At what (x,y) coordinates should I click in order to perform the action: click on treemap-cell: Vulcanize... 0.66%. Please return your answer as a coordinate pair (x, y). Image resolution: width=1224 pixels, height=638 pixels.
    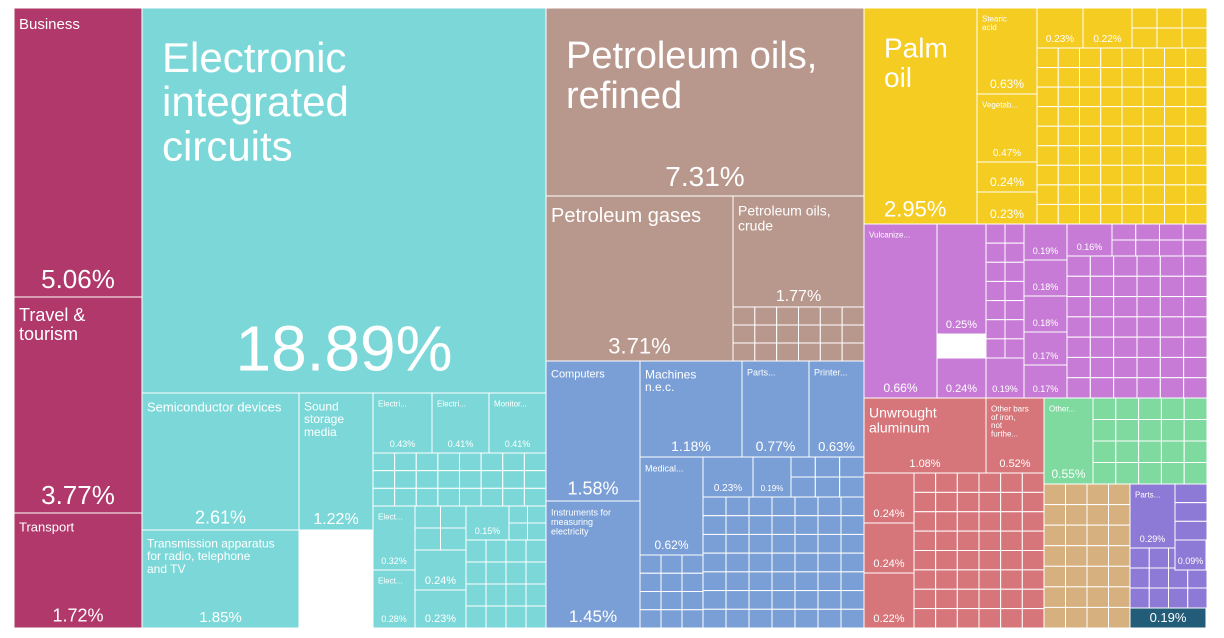
    Looking at the image, I should click on (900, 311).